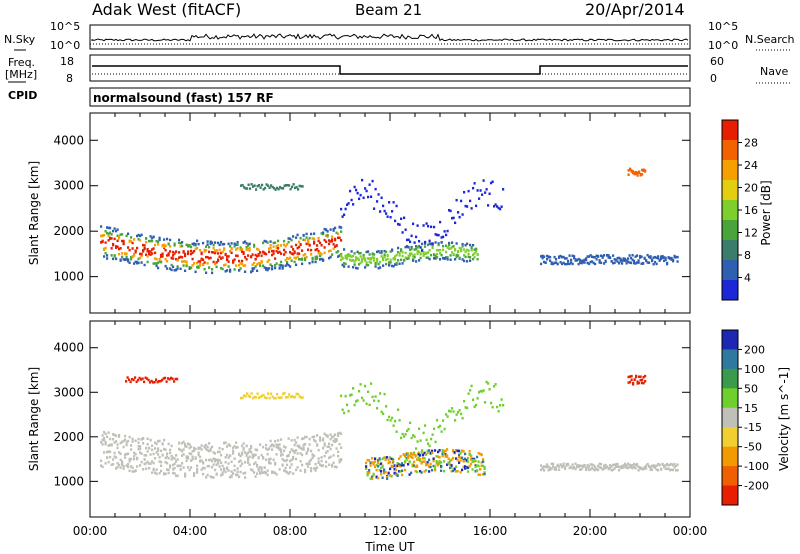  What do you see at coordinates (756, 486) in the screenshot?
I see `colorbar-tick-label: -200` at bounding box center [756, 486].